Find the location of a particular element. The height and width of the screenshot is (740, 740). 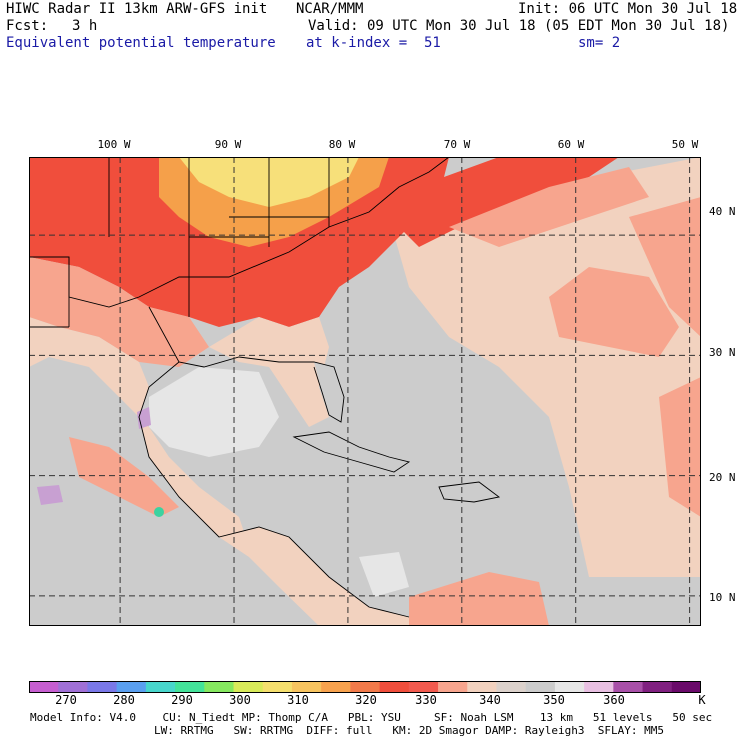

gulf-lightgray is located at coordinates (214, 412).